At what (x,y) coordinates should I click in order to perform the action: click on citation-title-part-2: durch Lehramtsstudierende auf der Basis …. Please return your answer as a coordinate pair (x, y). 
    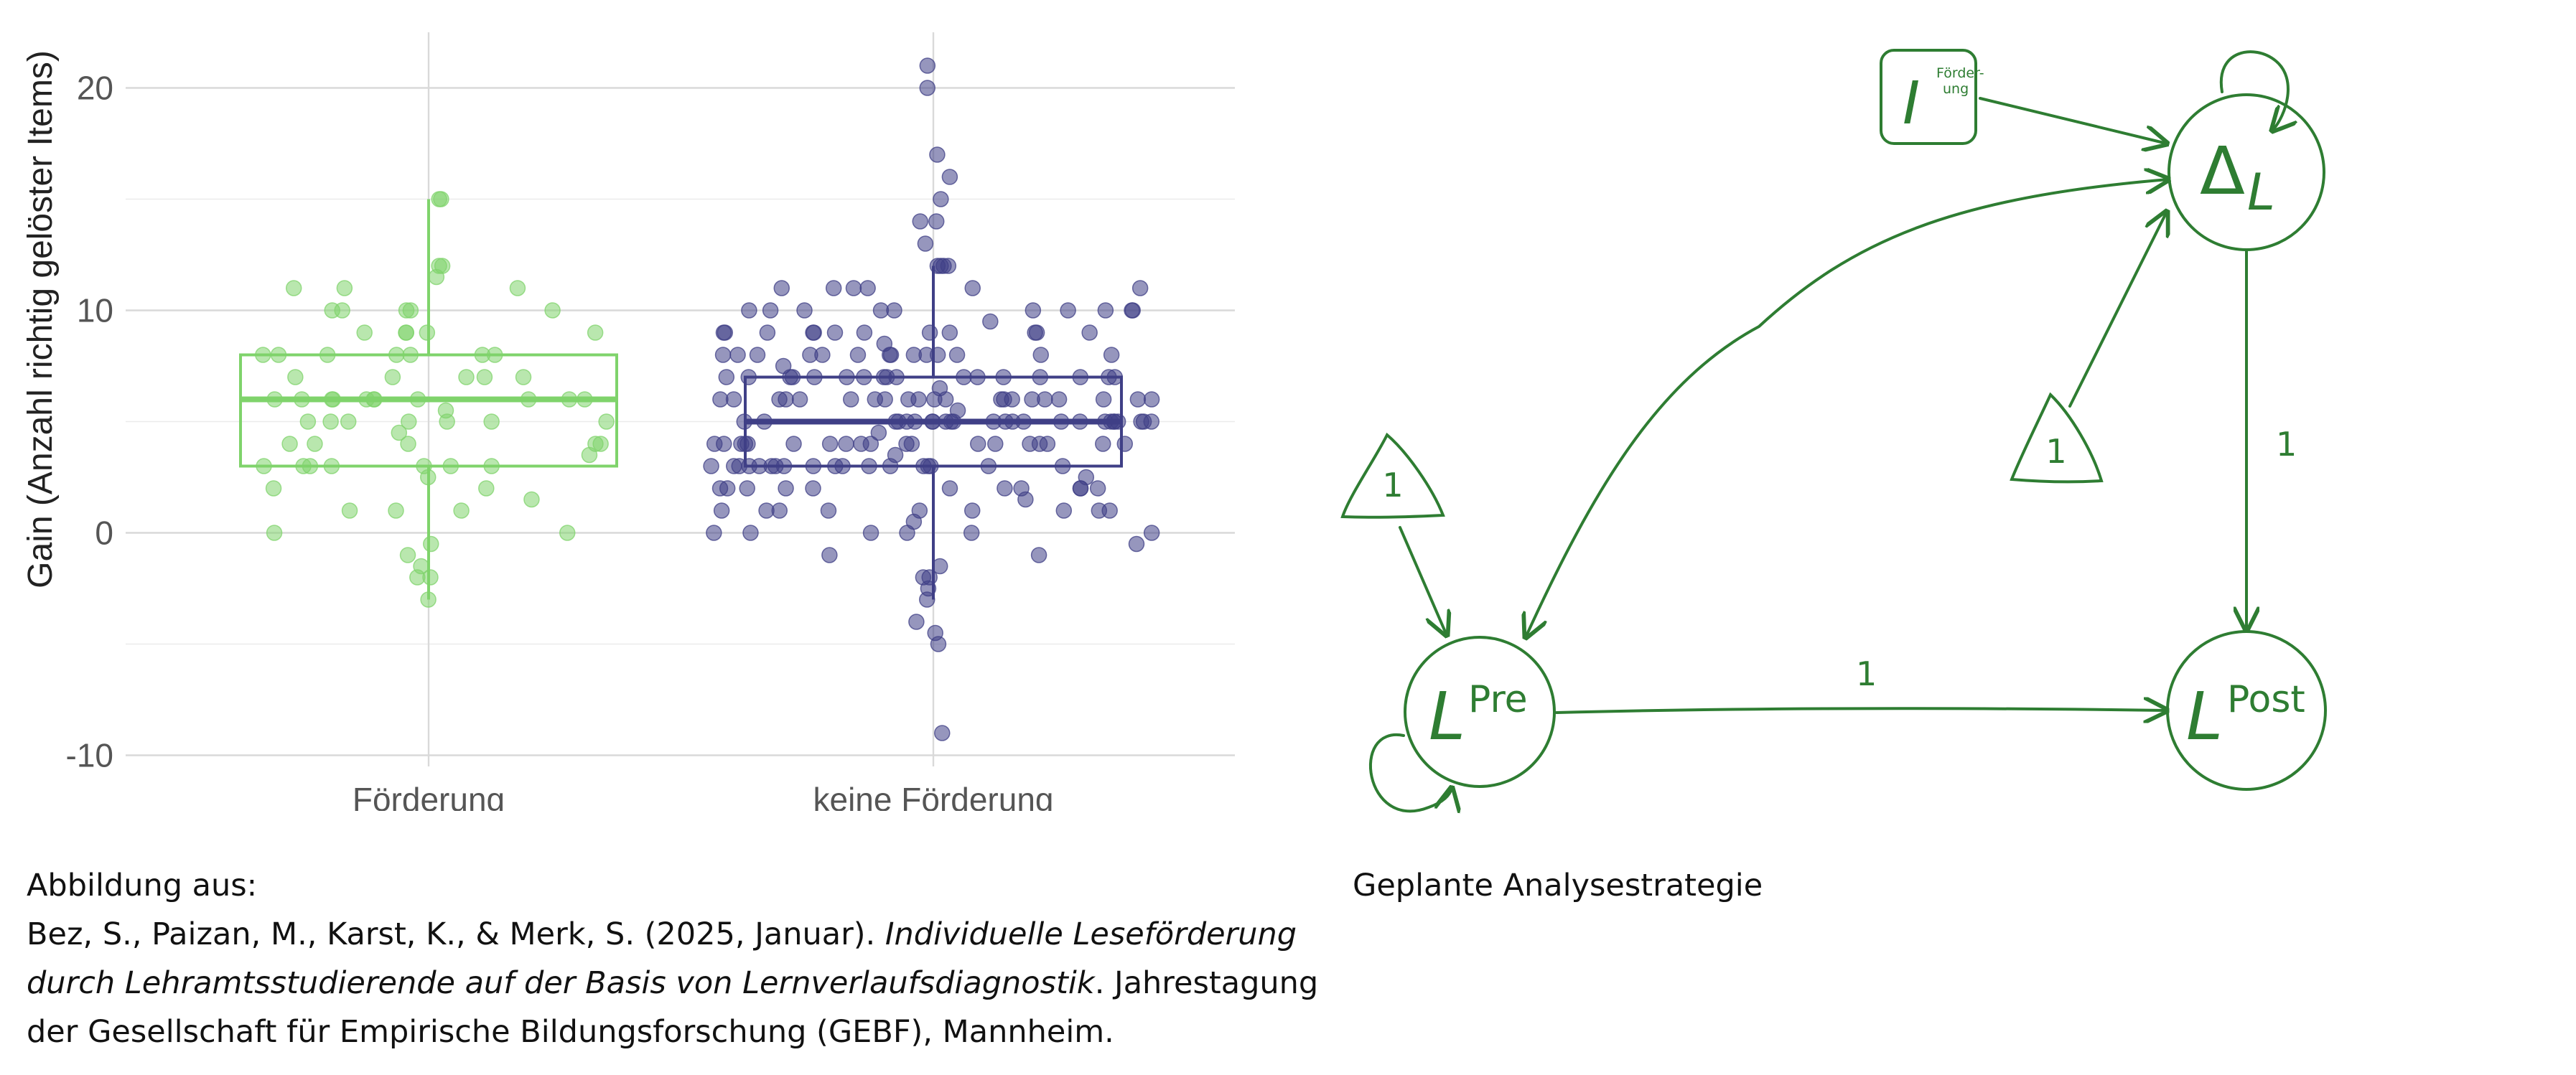
    Looking at the image, I should click on (561, 983).